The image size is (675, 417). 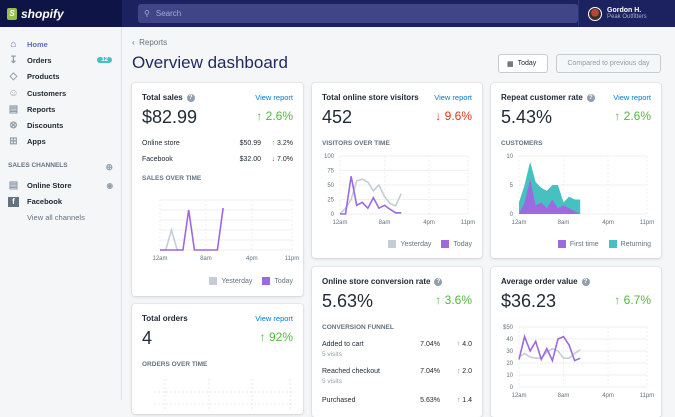 I want to click on funnel-row: Reached checkout 5 visits 7.04% ↑ 2.0, so click(x=397, y=376).